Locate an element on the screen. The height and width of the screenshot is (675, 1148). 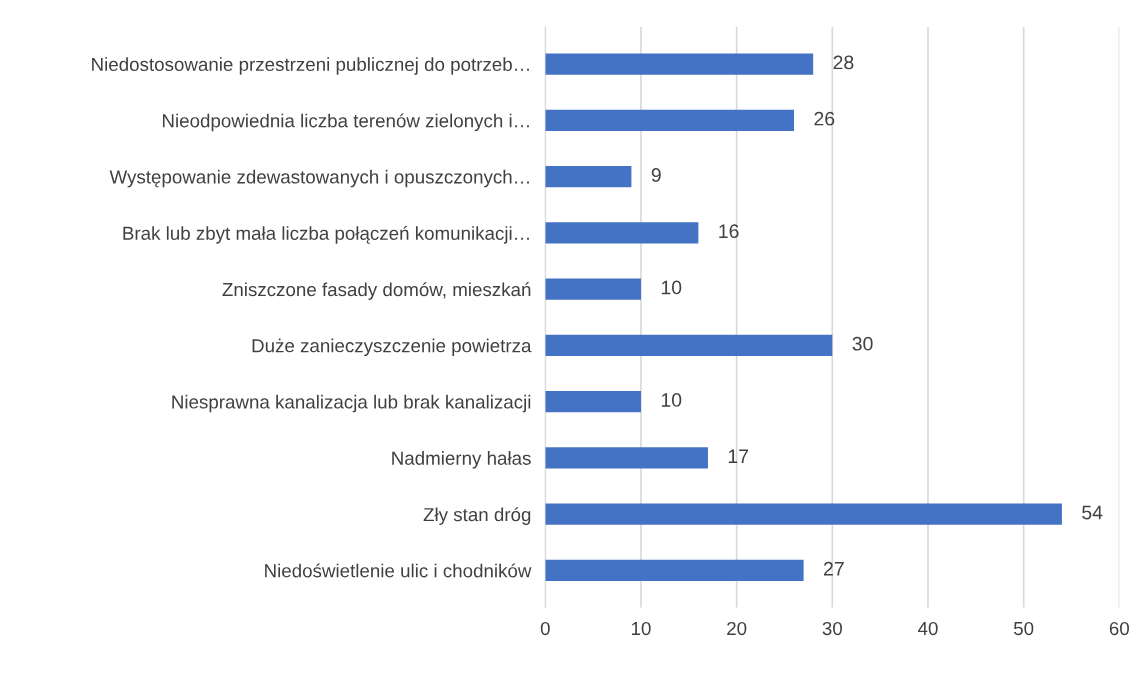
data-label: 16 is located at coordinates (729, 231).